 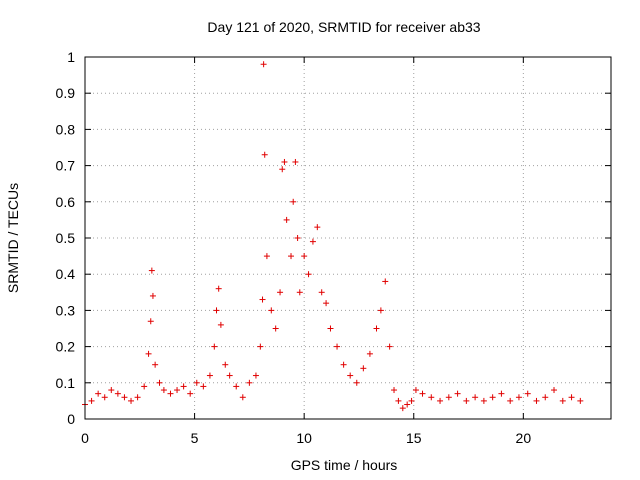 What do you see at coordinates (13, 238) in the screenshot?
I see `y-axis-label: SRMTID / TECUs` at bounding box center [13, 238].